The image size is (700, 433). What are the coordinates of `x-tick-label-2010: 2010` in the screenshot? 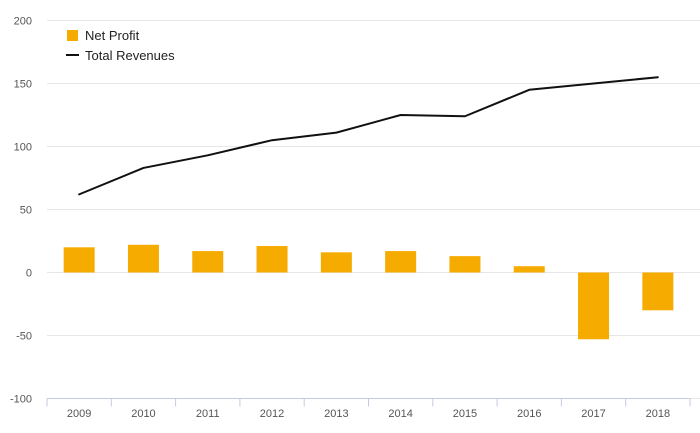 It's located at (143, 414).